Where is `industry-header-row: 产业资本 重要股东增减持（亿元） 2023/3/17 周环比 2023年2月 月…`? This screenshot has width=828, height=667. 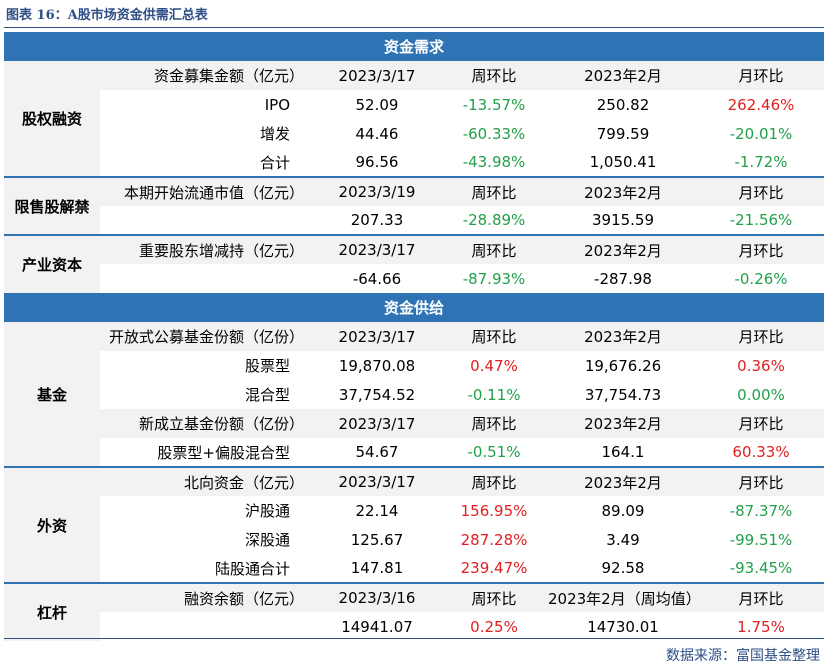 industry-header-row: 产业资本 重要股东增减持（亿元） 2023/3/17 周环比 2023年2月 月… is located at coordinates (414, 264).